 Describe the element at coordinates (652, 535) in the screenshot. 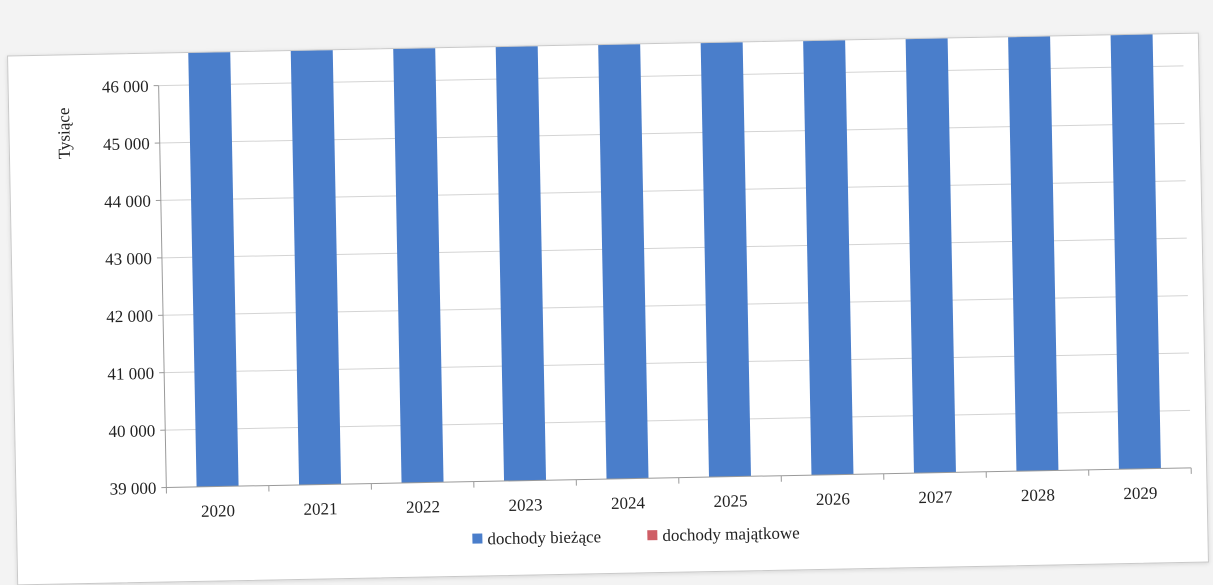

I see `legend-swatch-dochody-majatkowe` at that location.